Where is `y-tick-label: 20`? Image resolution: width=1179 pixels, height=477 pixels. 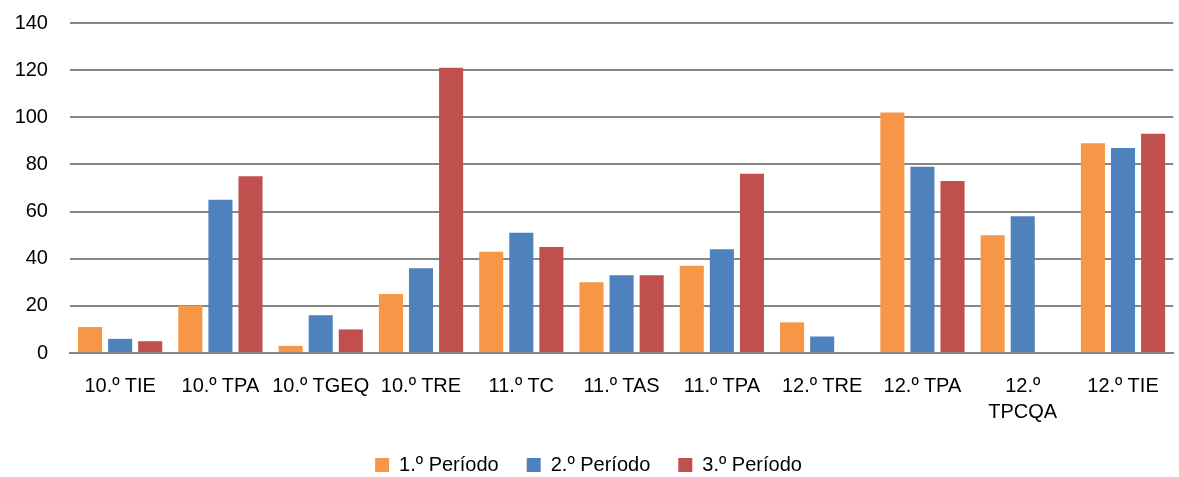
y-tick-label: 20 is located at coordinates (36, 304).